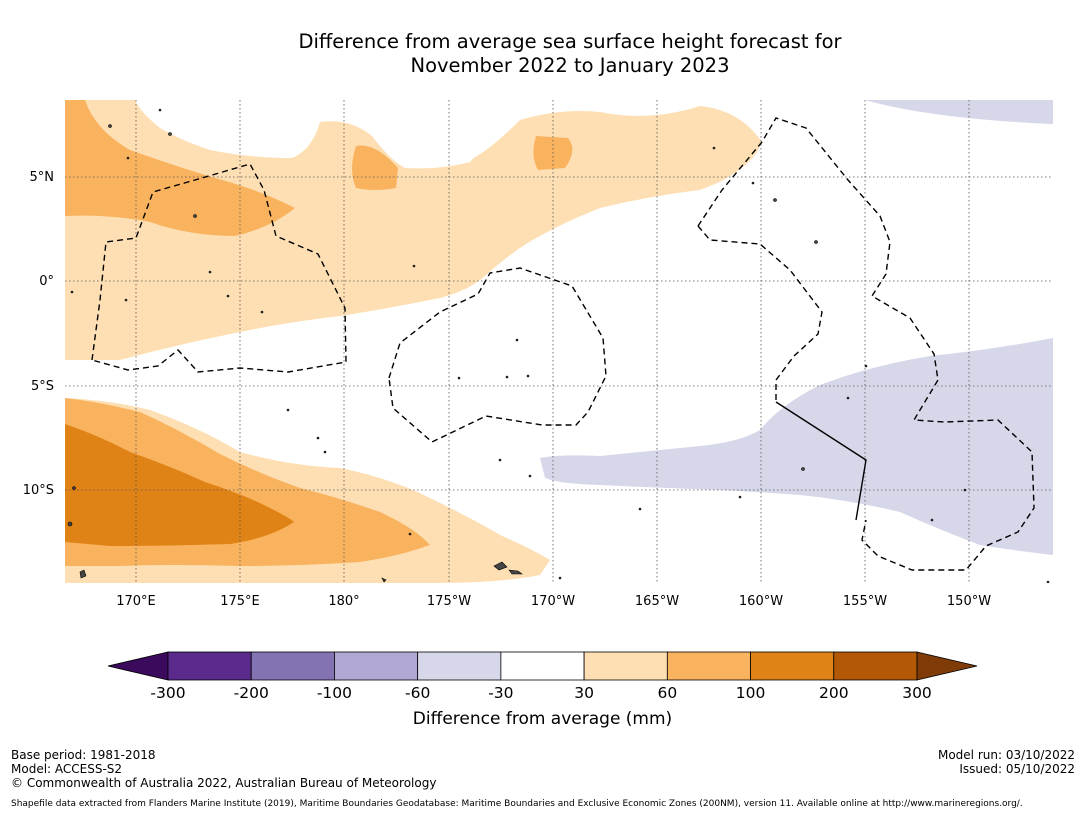  I want to click on title-line-2: November 2022 to January 2023, so click(570, 65).